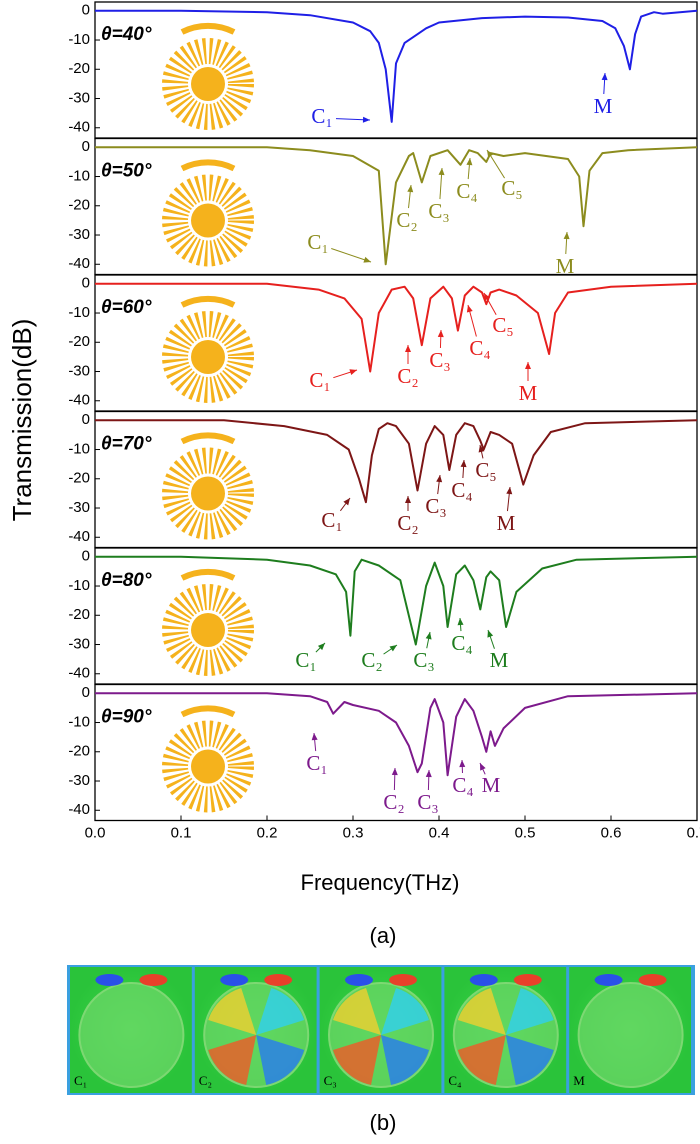  What do you see at coordinates (579, 1080) in the screenshot?
I see `field-label: M` at bounding box center [579, 1080].